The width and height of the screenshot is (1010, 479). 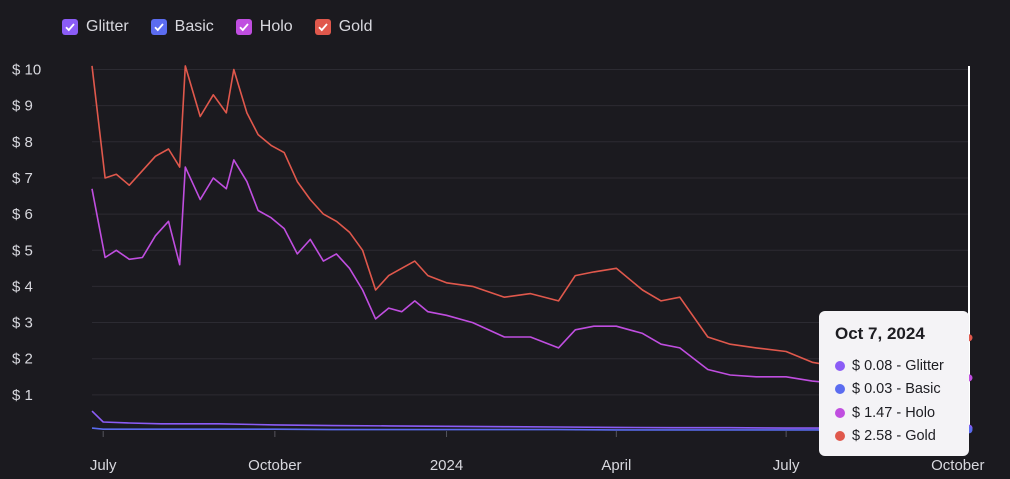 I want to click on legend-item-gold: Gold, so click(x=343, y=27).